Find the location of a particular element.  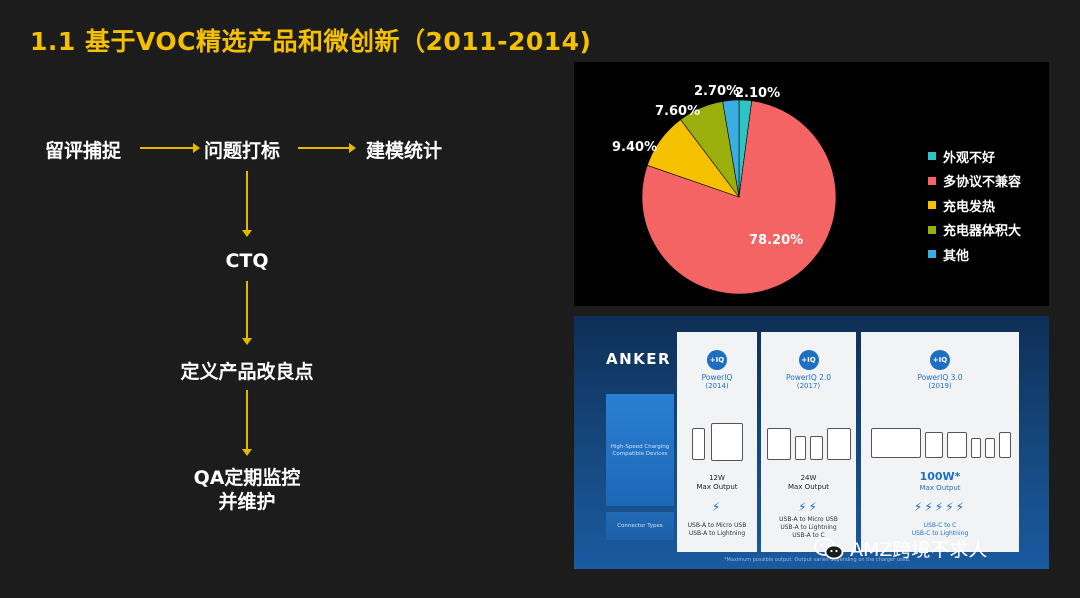

legend-swatch-appearance is located at coordinates (932, 156).